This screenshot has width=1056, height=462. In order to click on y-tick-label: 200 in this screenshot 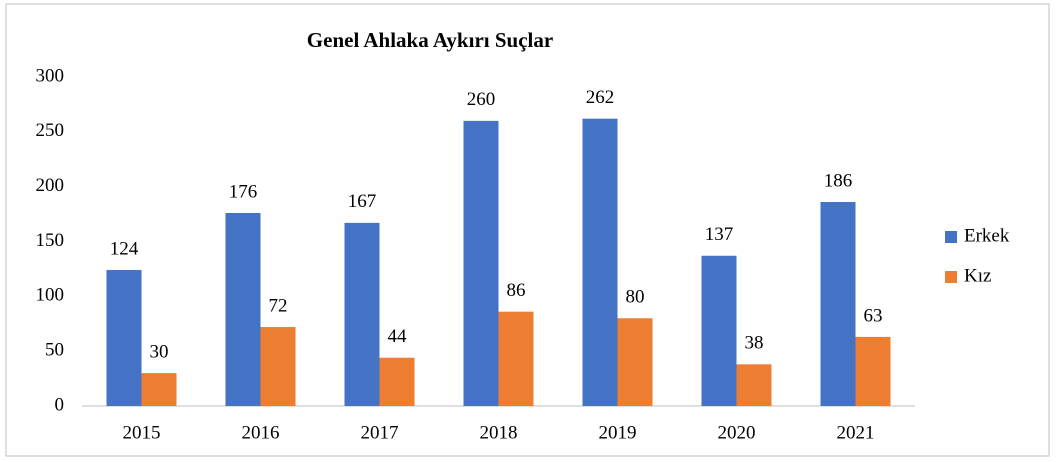, I will do `click(50, 185)`.